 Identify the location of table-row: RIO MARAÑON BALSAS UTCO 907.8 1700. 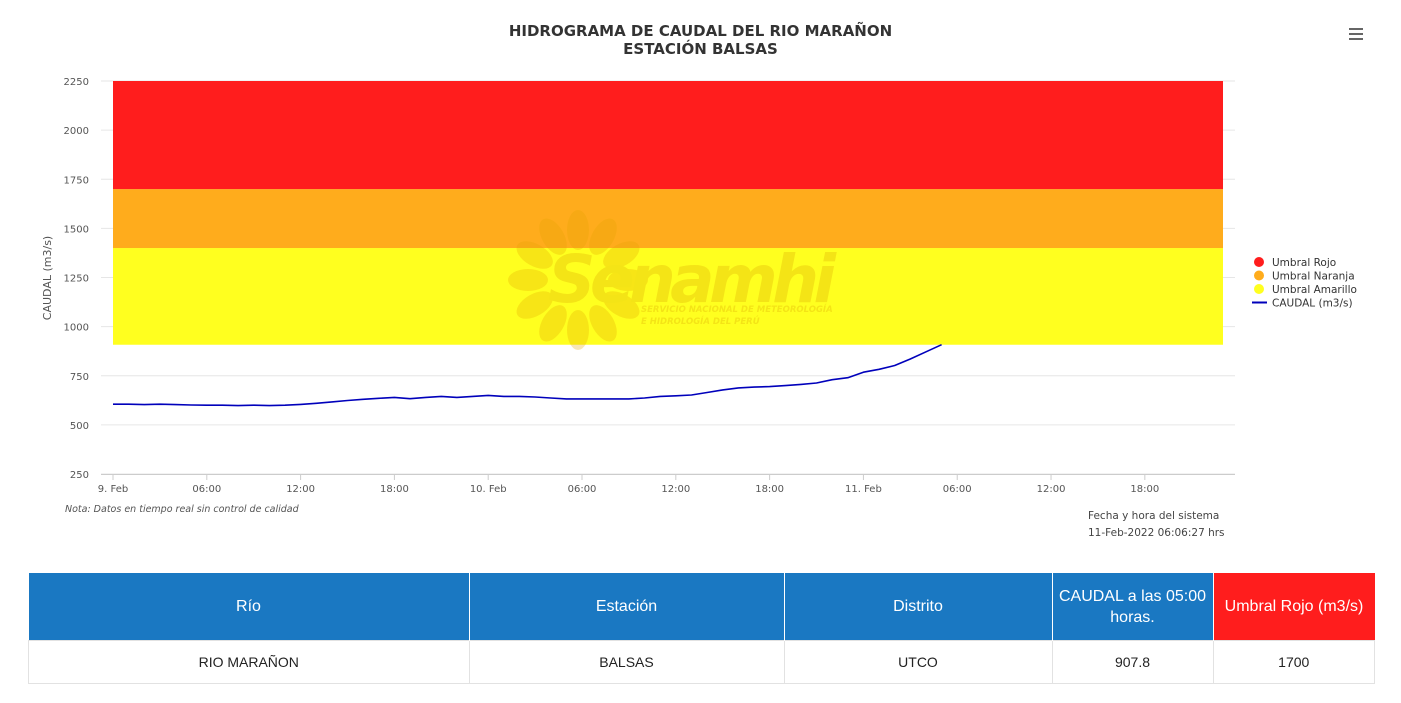
(701, 662).